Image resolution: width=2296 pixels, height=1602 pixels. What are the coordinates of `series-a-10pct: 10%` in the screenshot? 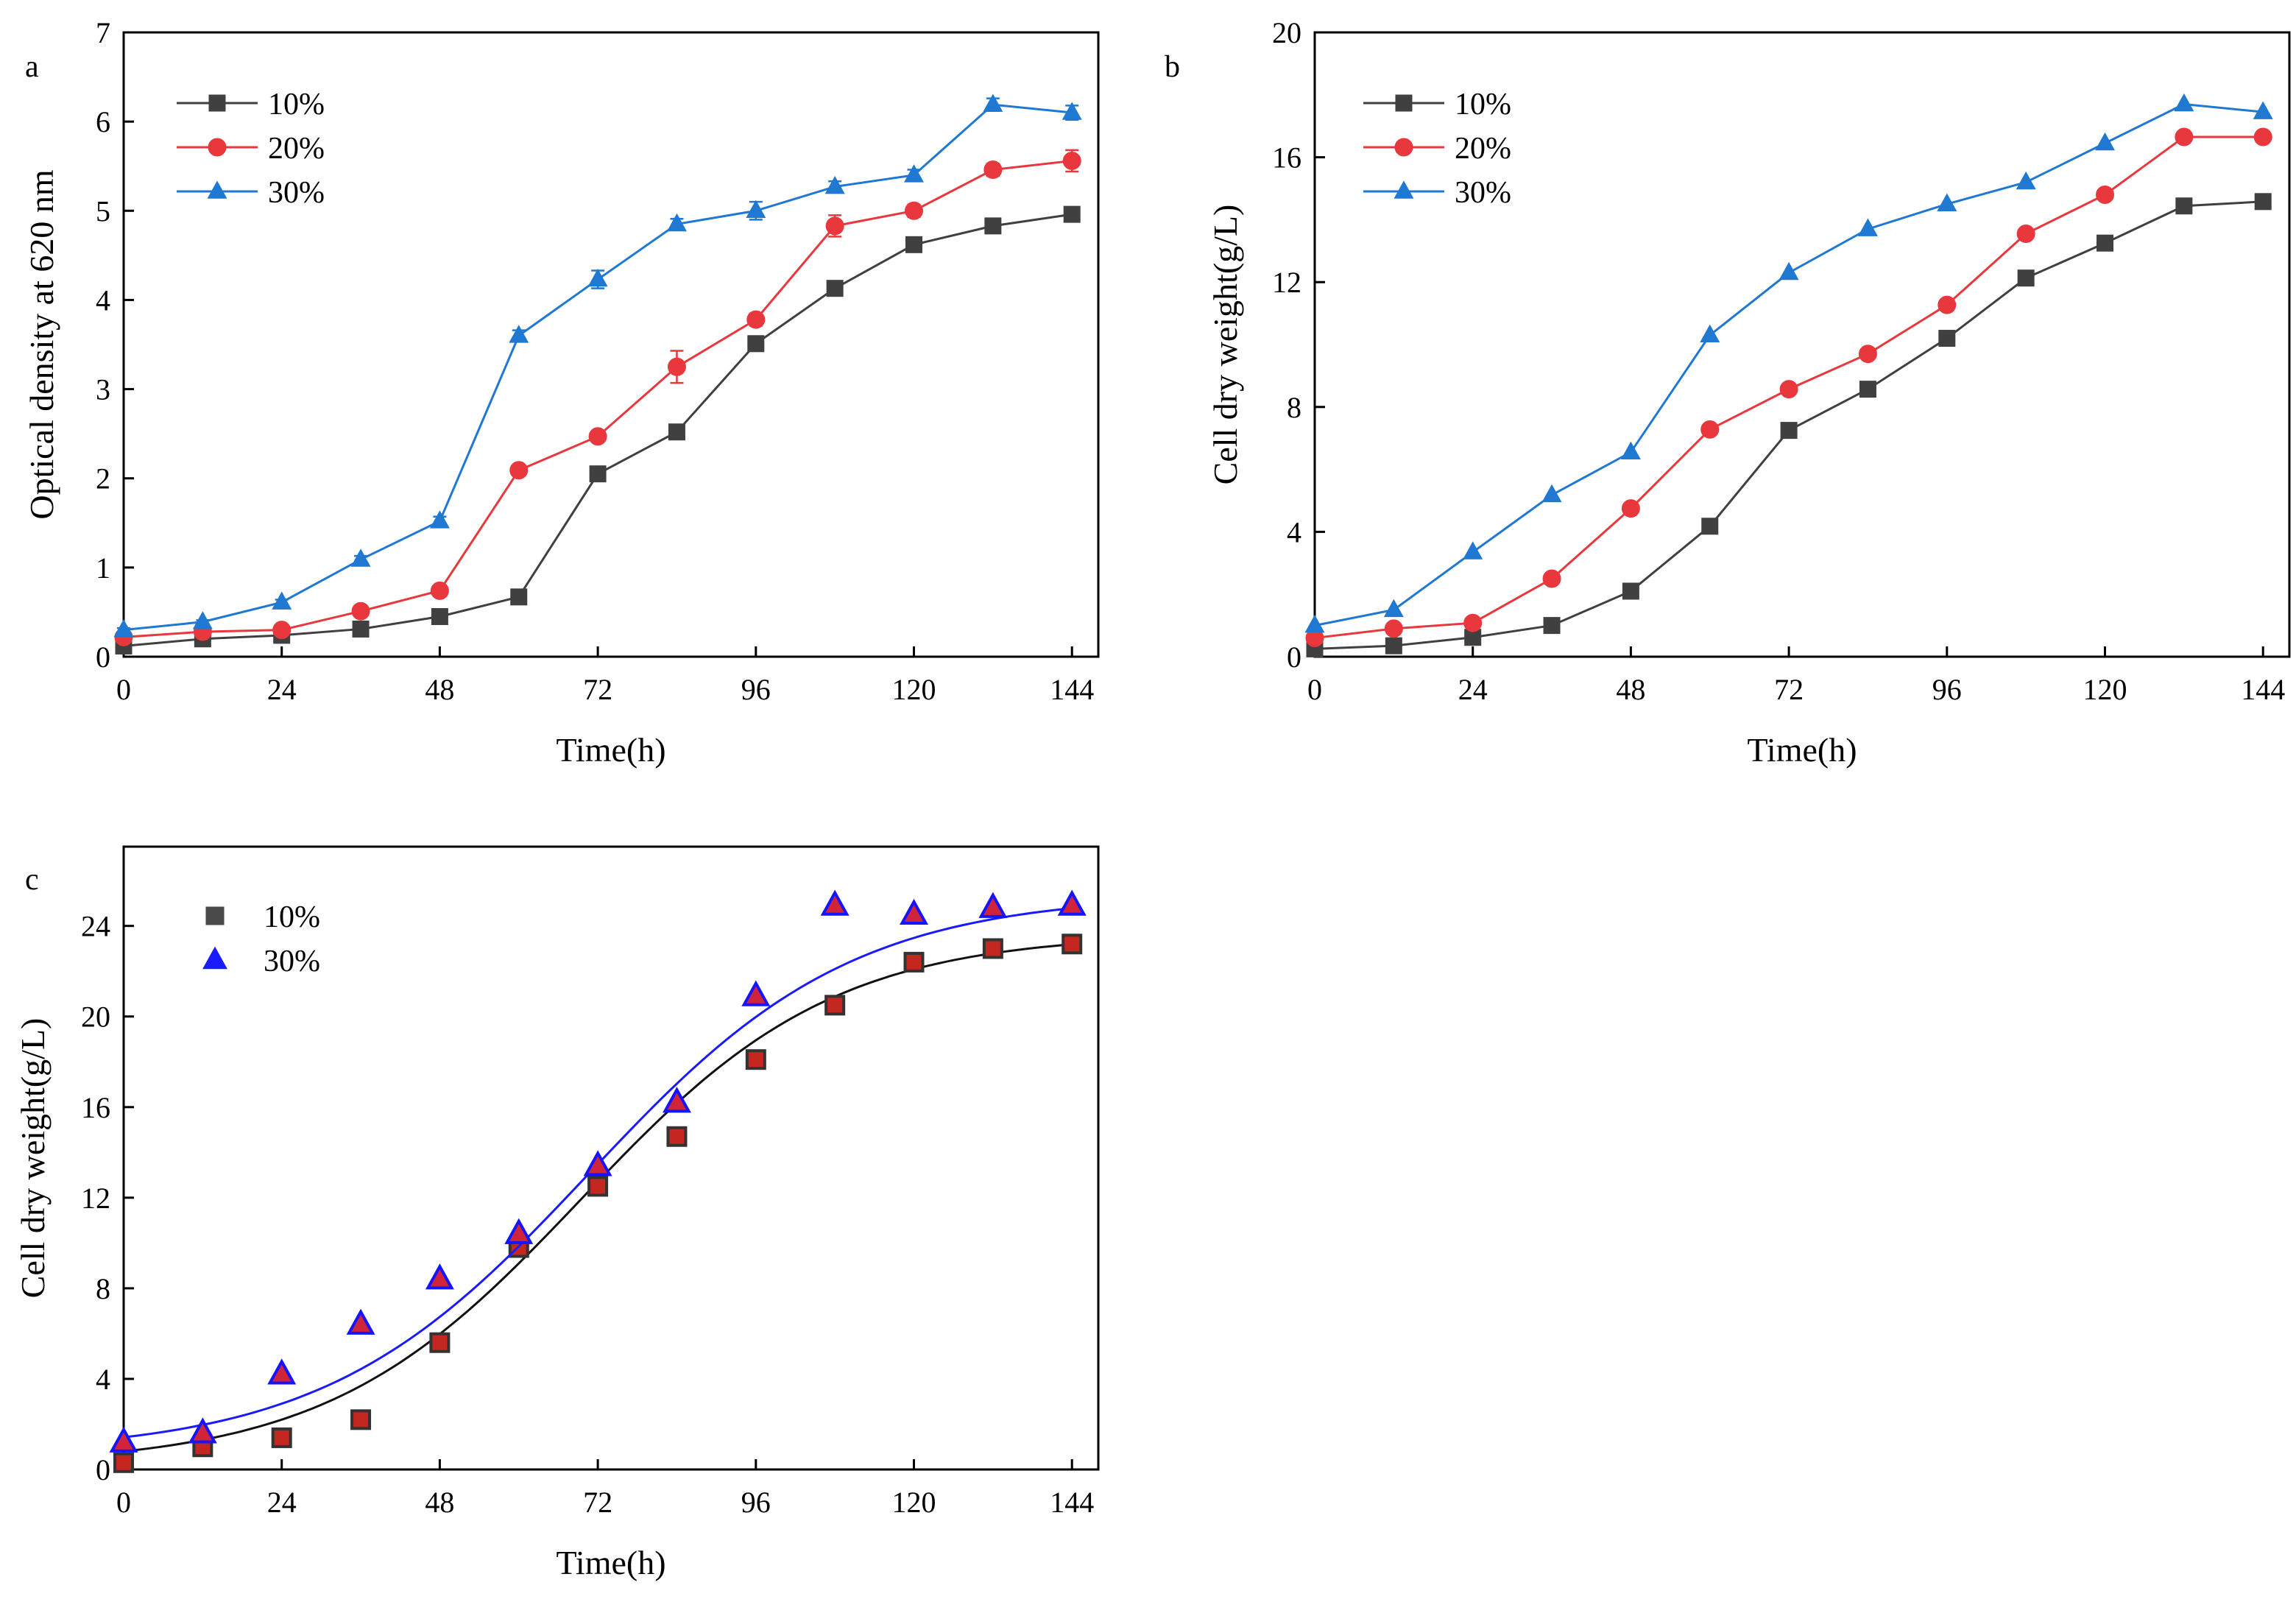 It's located at (598, 371).